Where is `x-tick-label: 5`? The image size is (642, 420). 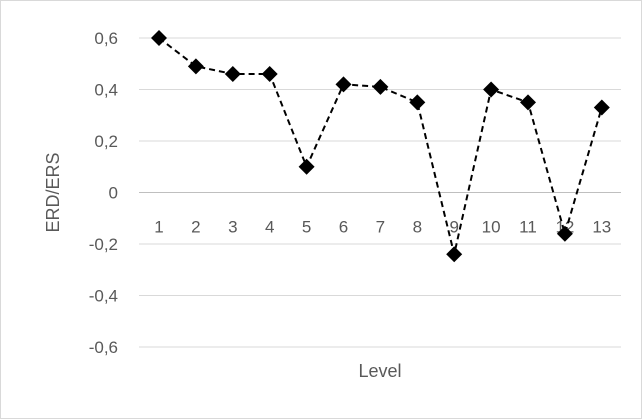 x-tick-label: 5 is located at coordinates (306, 227).